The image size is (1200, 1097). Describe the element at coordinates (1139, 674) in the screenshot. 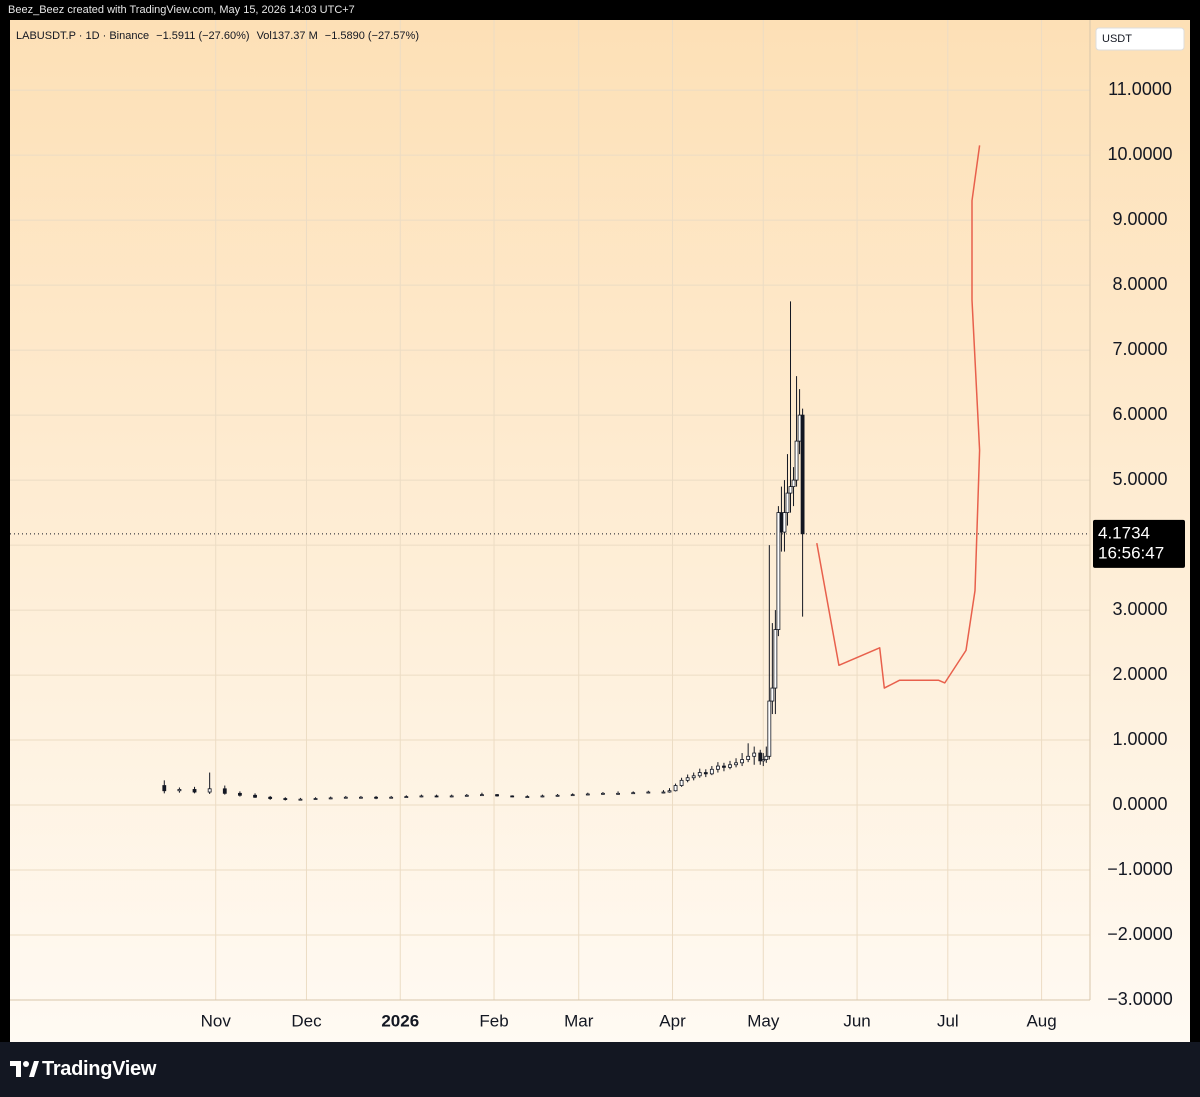

I see `y-tick-label: 2.0000` at that location.